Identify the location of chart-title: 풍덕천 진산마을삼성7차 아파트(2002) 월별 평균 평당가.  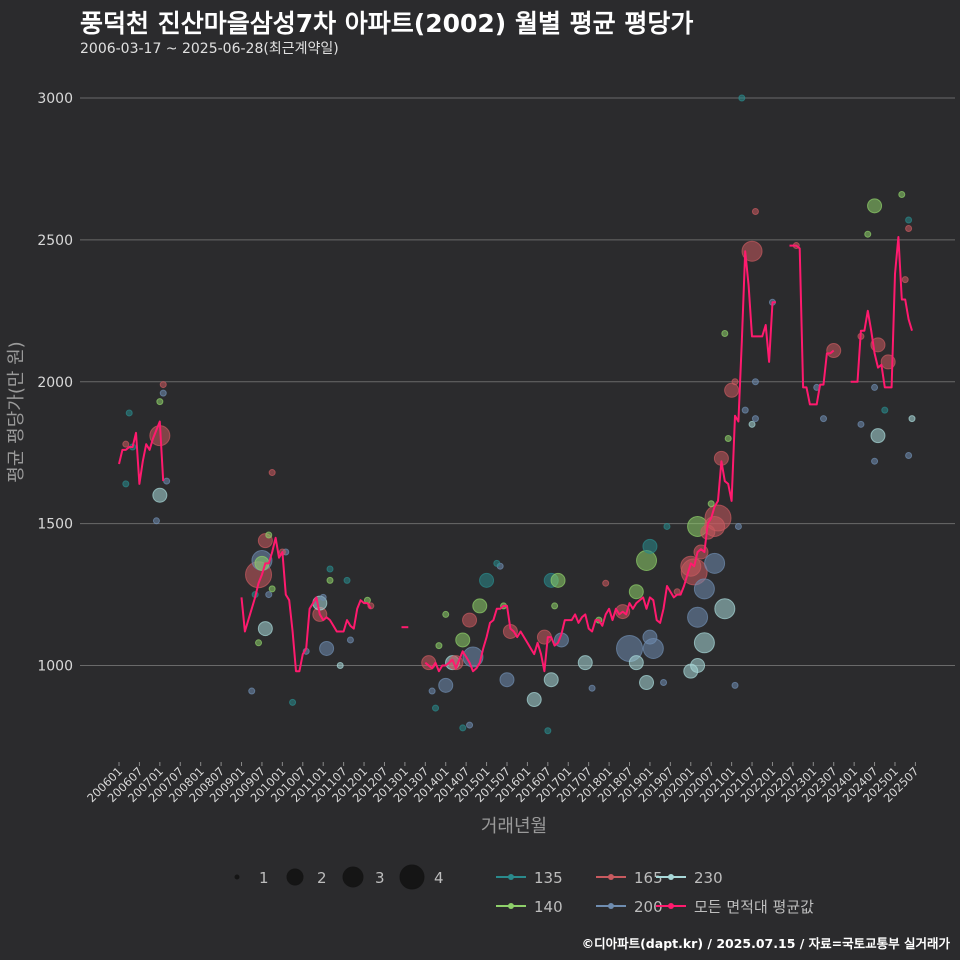
(387, 23).